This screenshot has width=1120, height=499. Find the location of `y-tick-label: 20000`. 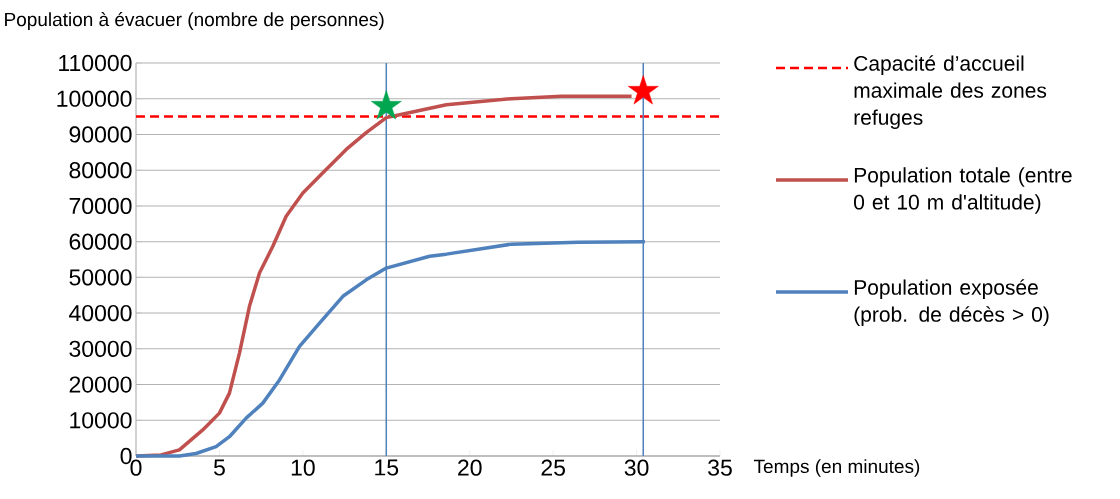

y-tick-label: 20000 is located at coordinates (100, 384).